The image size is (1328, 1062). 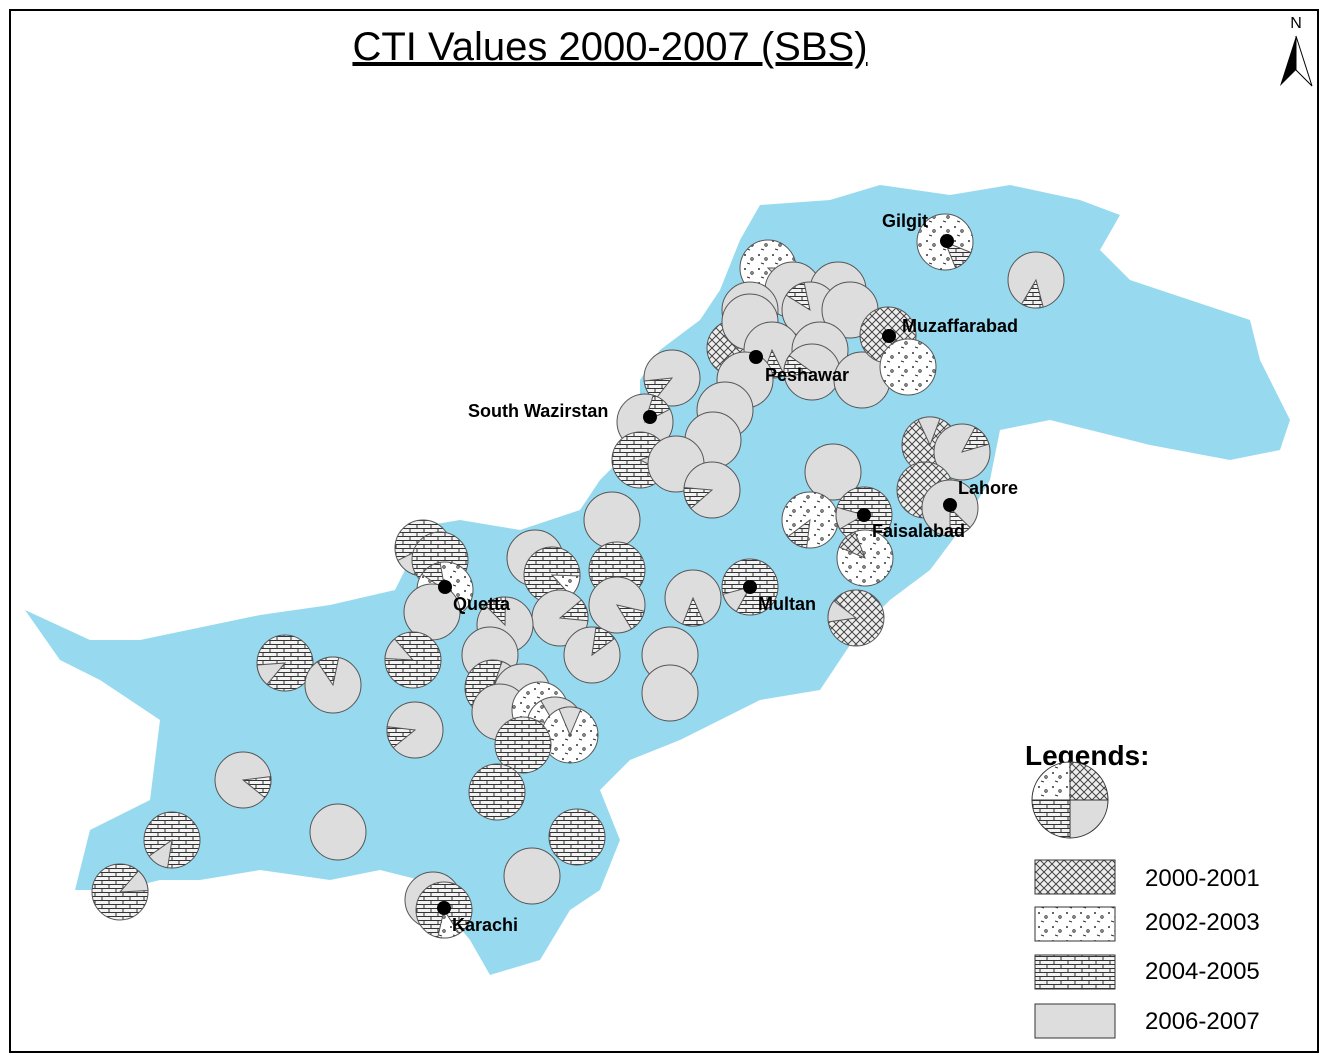 What do you see at coordinates (918, 531) in the screenshot?
I see `city-label: Faisalabad` at bounding box center [918, 531].